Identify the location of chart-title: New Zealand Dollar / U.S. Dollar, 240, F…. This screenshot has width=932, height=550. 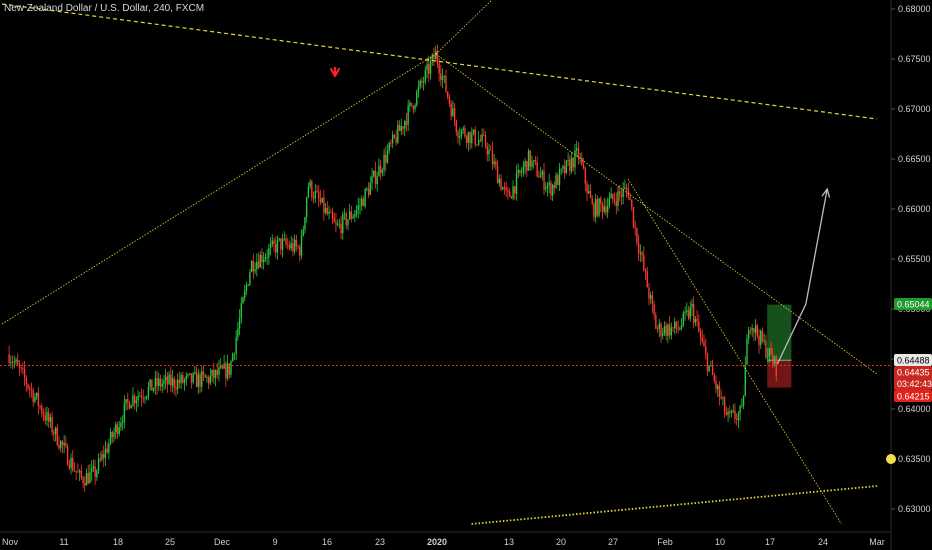
(104, 8).